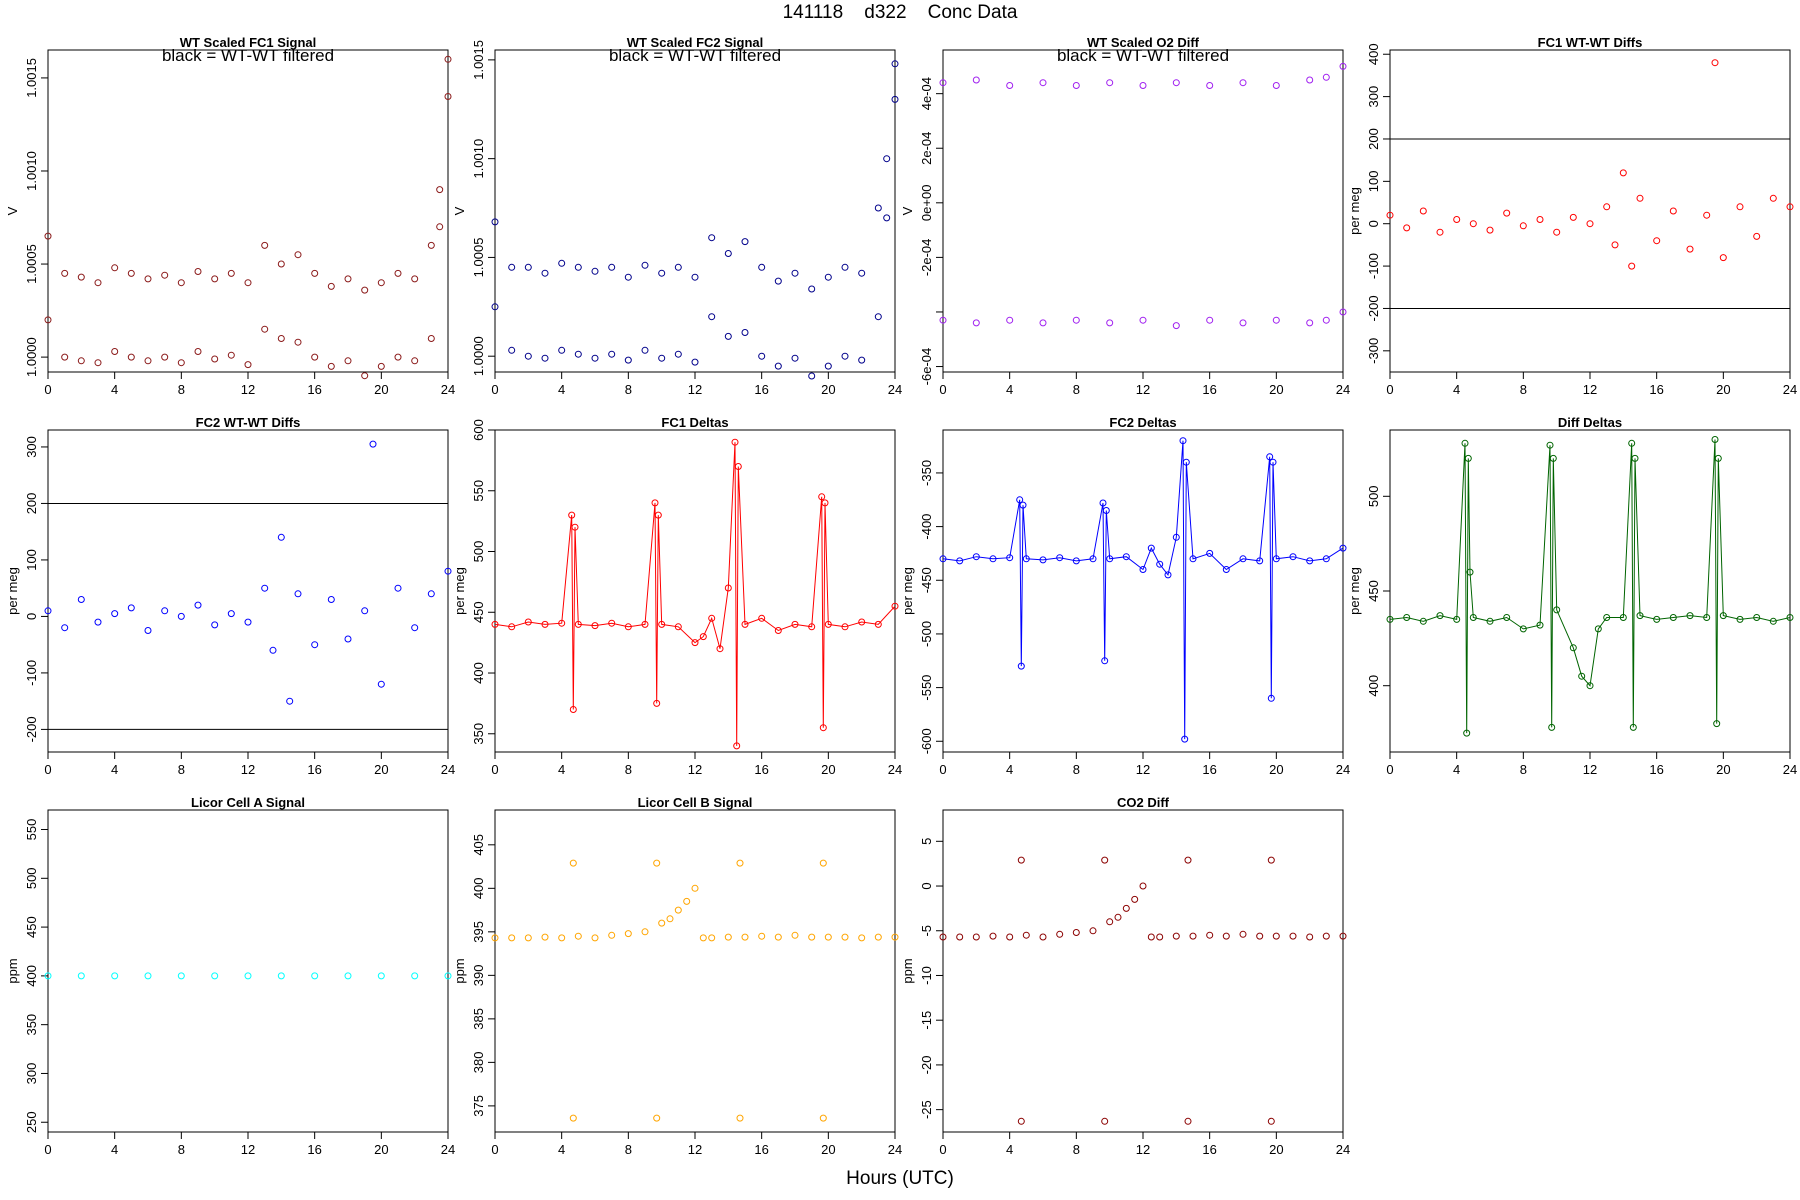 The image size is (1800, 1200). What do you see at coordinates (1373, 139) in the screenshot?
I see `y-tick-label: 200` at bounding box center [1373, 139].